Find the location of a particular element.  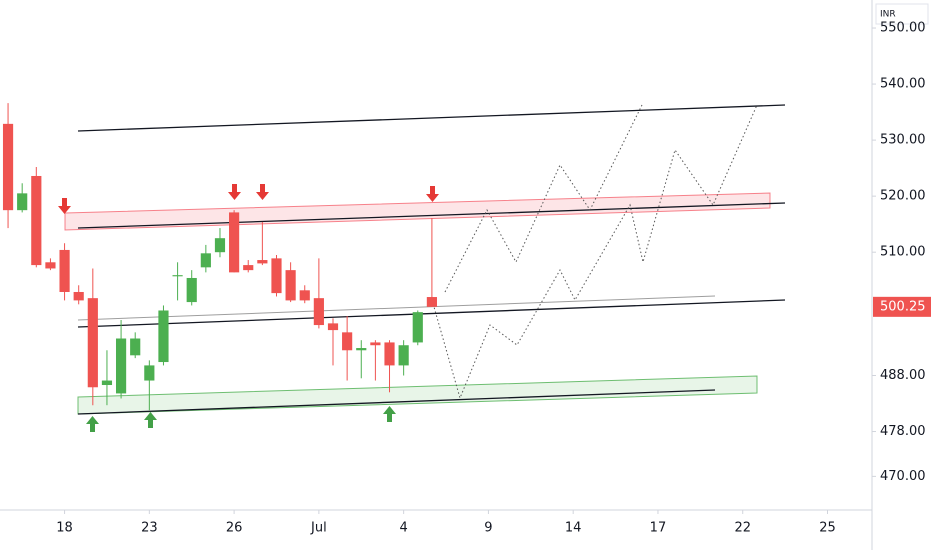

y-tick-label: 520.00 is located at coordinates (903, 196).